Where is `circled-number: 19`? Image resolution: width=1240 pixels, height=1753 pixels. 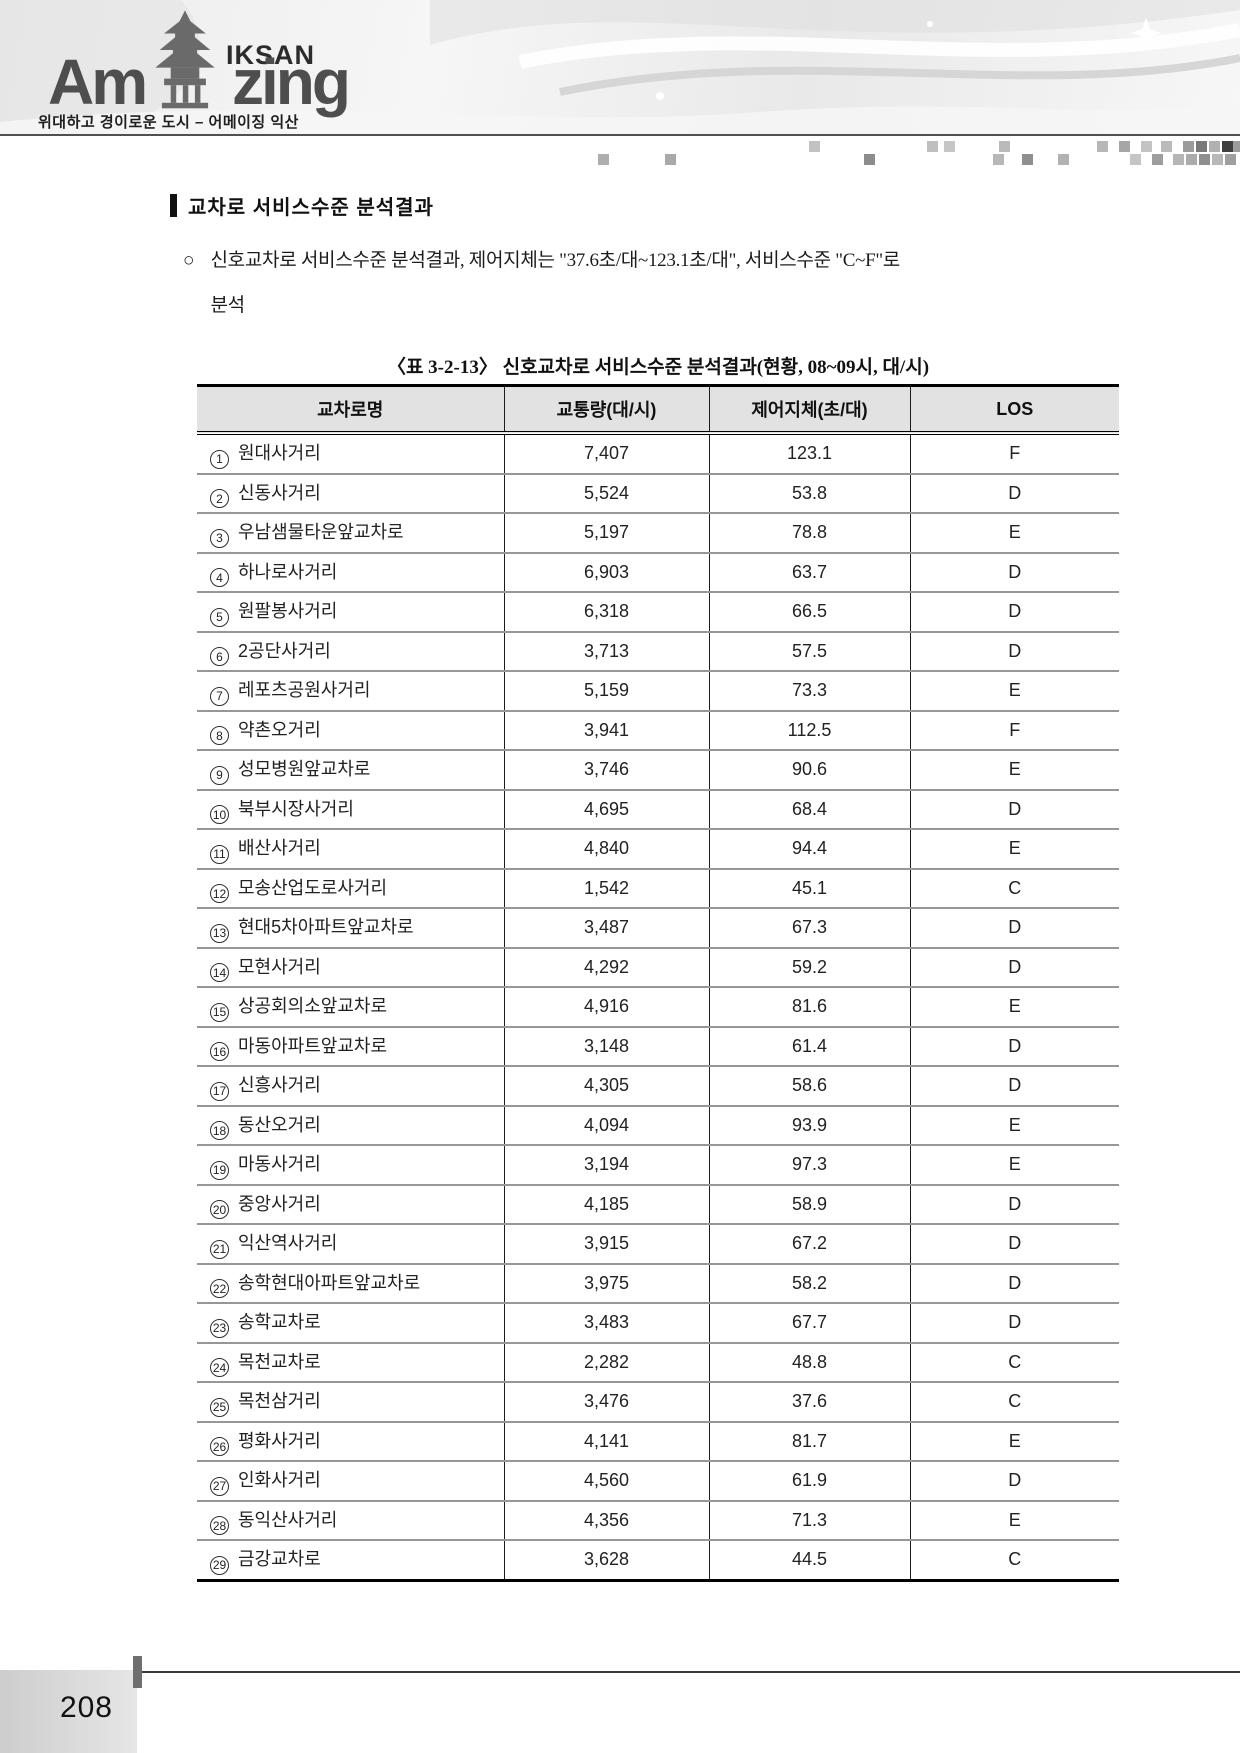 circled-number: 19 is located at coordinates (219, 1170).